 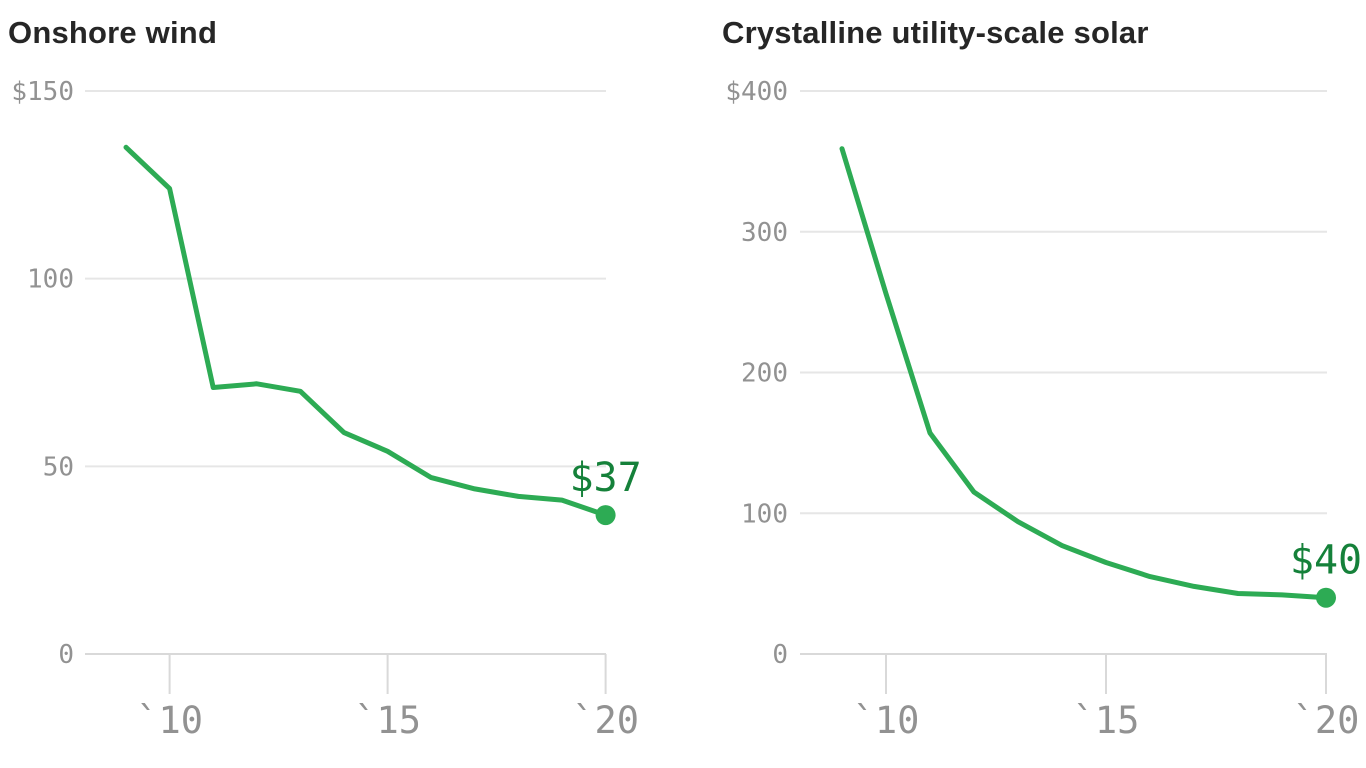 What do you see at coordinates (764, 374) in the screenshot?
I see `y-tick-label: 200` at bounding box center [764, 374].